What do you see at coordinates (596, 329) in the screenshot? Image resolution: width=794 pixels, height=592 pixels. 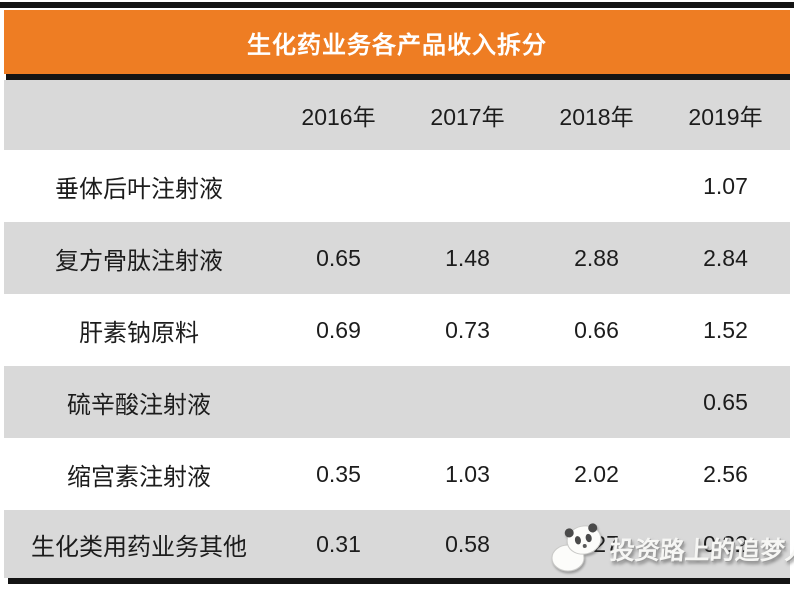 I see `value-cell: 0.66` at bounding box center [596, 329].